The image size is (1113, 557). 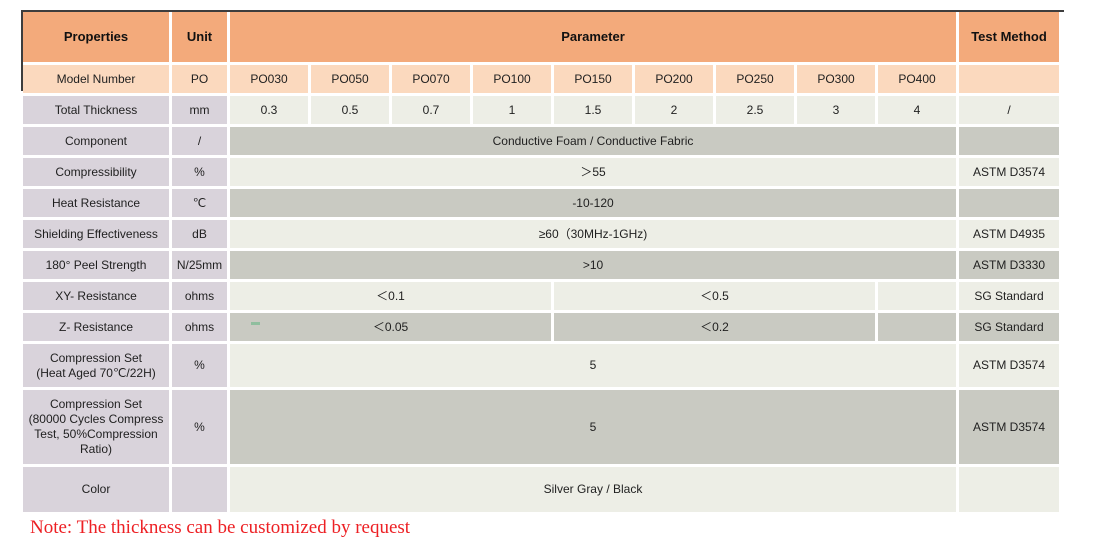 What do you see at coordinates (96, 357) in the screenshot?
I see `comp-set-heat-property-line1: Compression Set` at bounding box center [96, 357].